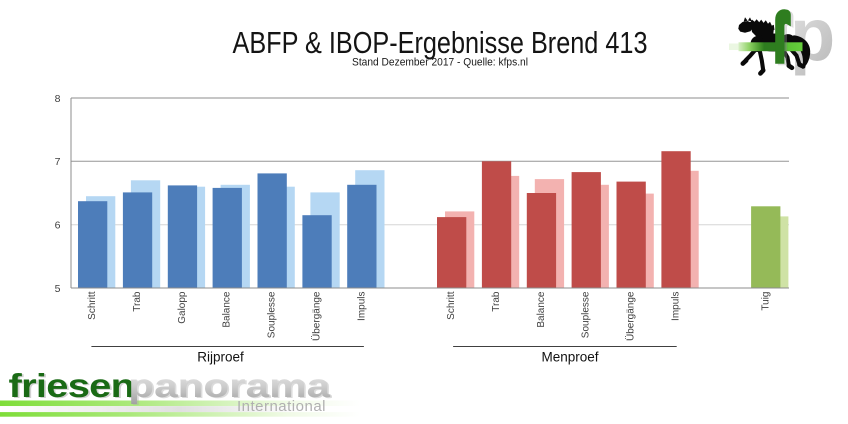 The image size is (848, 424). I want to click on svg-text: International, so click(281, 406).